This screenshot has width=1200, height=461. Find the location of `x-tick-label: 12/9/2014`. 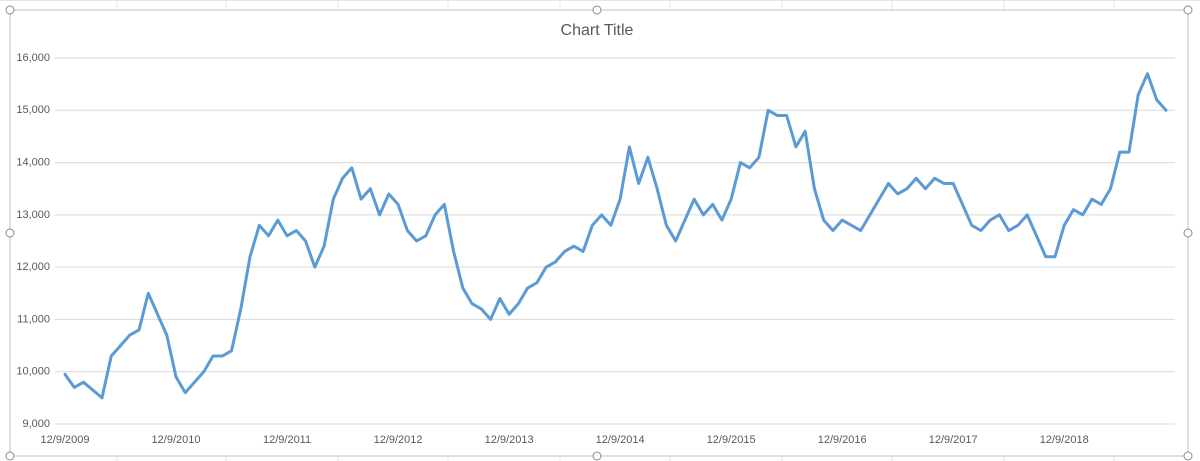

x-tick-label: 12/9/2014 is located at coordinates (620, 440).